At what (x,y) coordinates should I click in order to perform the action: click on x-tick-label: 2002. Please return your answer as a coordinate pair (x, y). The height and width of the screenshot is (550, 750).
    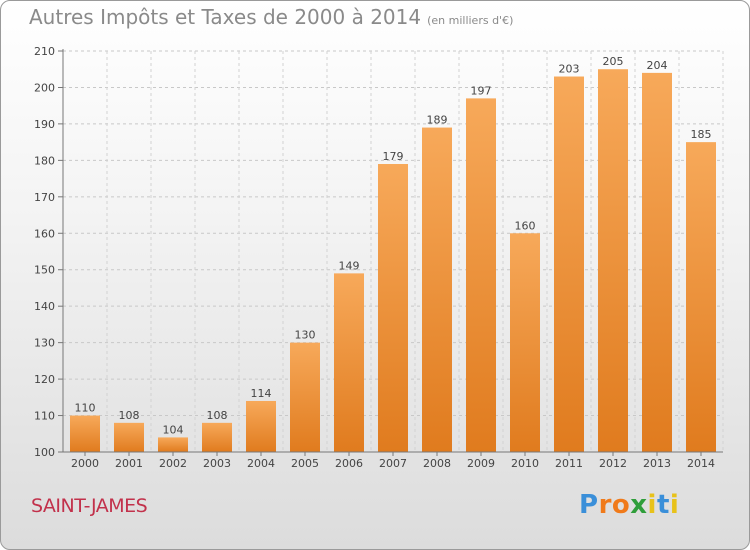
    Looking at the image, I should click on (173, 463).